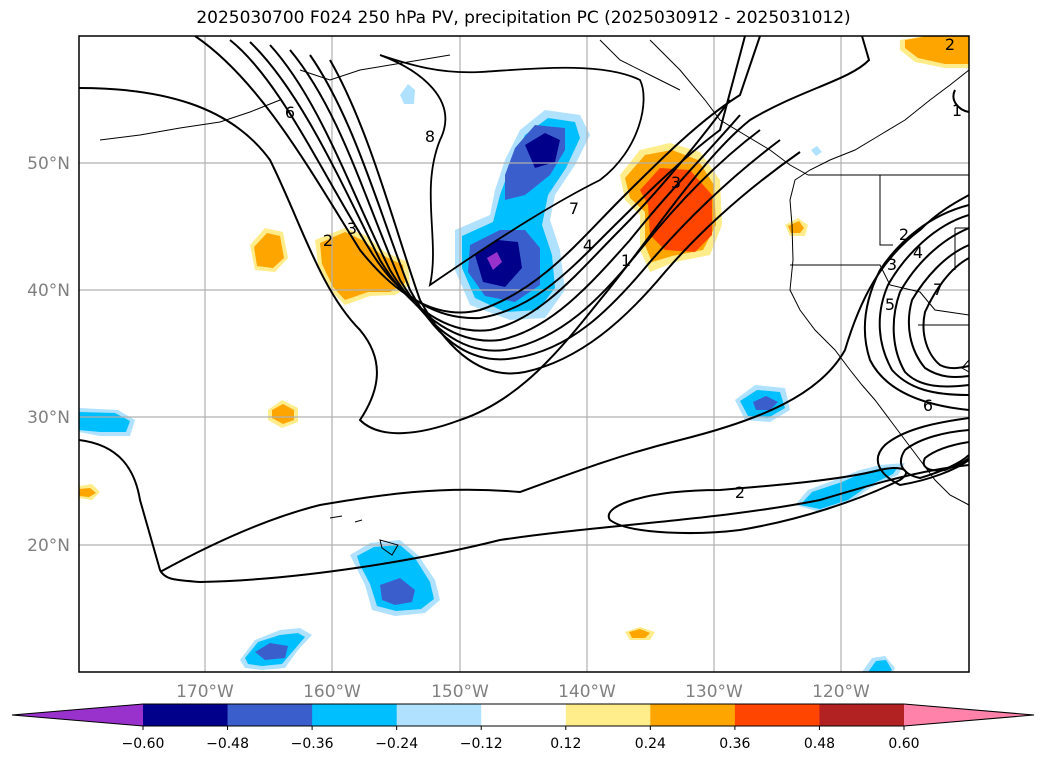 This screenshot has height=765, width=1047. What do you see at coordinates (523, 692) in the screenshot?
I see `longitude-labels: 170°W 160°W 150°W 140°W 130°W 120°W` at bounding box center [523, 692].